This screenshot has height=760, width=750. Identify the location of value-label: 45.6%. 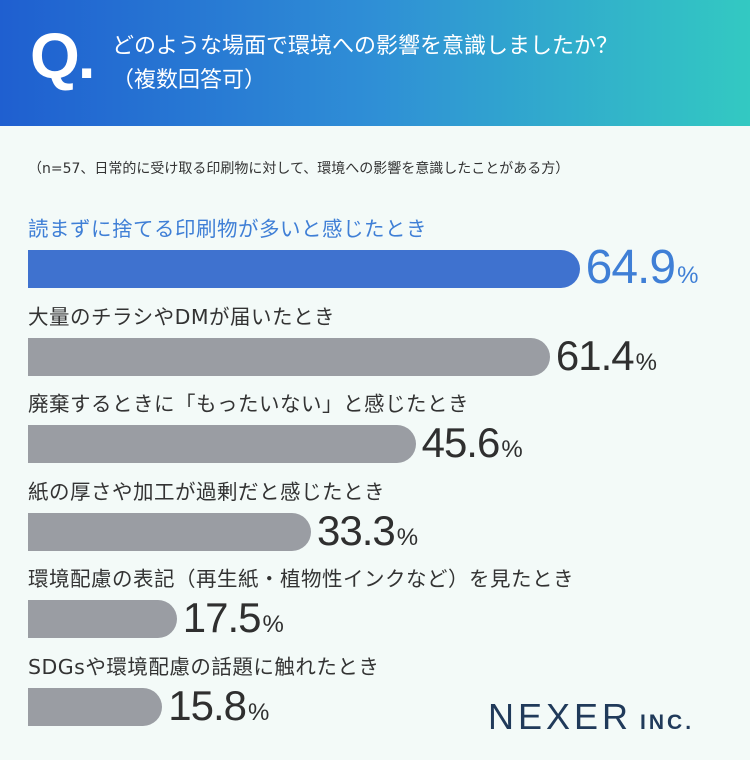
(472, 443).